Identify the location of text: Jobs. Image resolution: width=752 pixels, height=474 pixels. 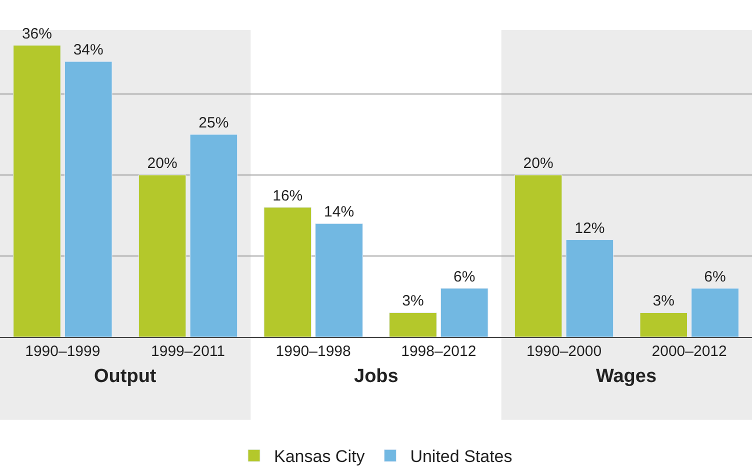
(376, 376).